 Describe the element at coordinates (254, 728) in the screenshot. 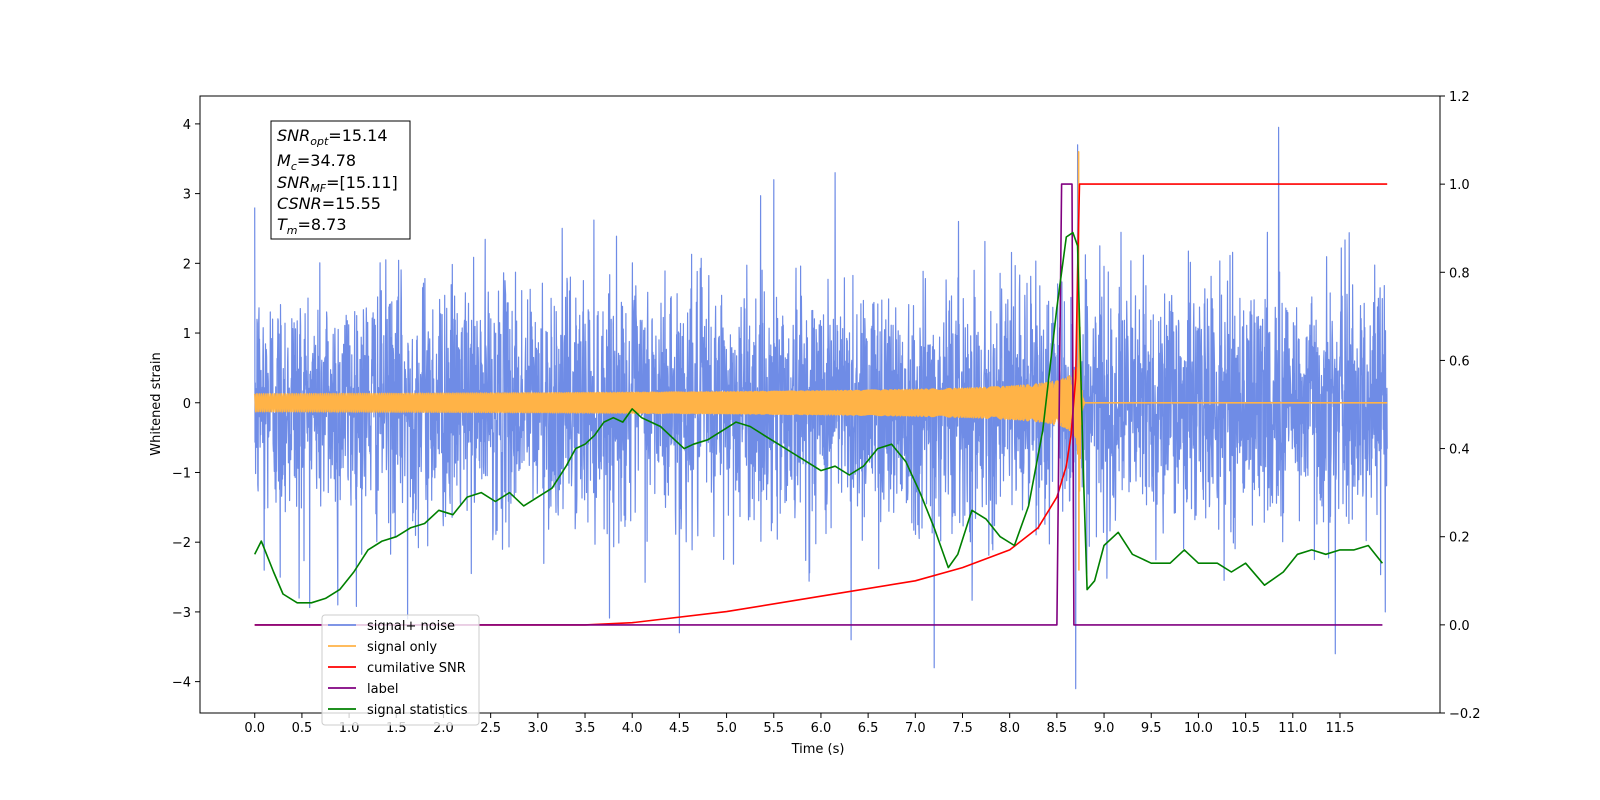

I see `x-tick-label: 0.0` at that location.